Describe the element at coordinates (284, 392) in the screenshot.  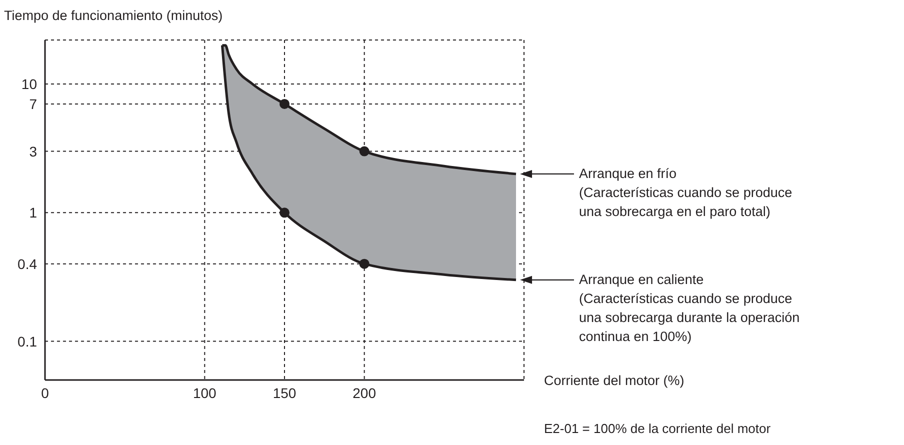
I see `x-tick-label: 150` at that location.